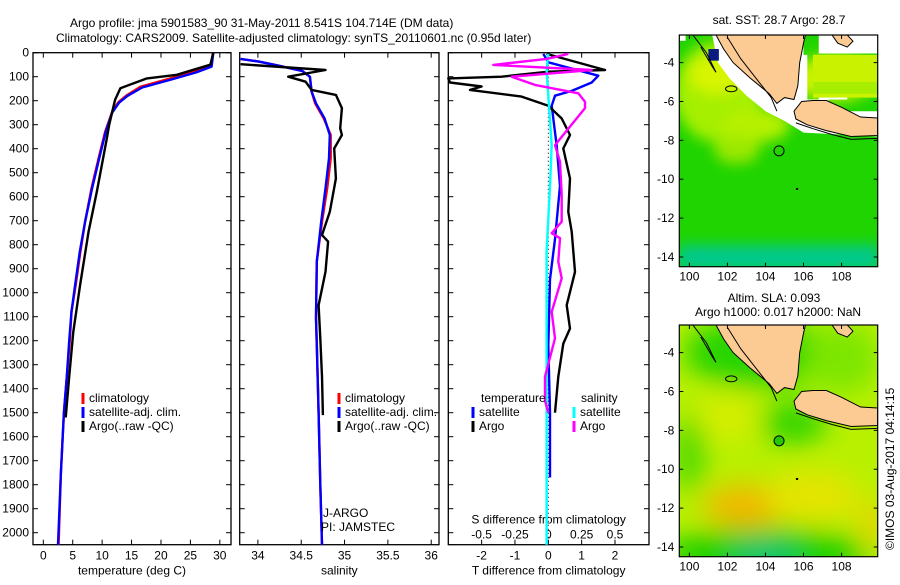 The height and width of the screenshot is (585, 900). I want to click on x-tick-label: 35.5, so click(388, 556).